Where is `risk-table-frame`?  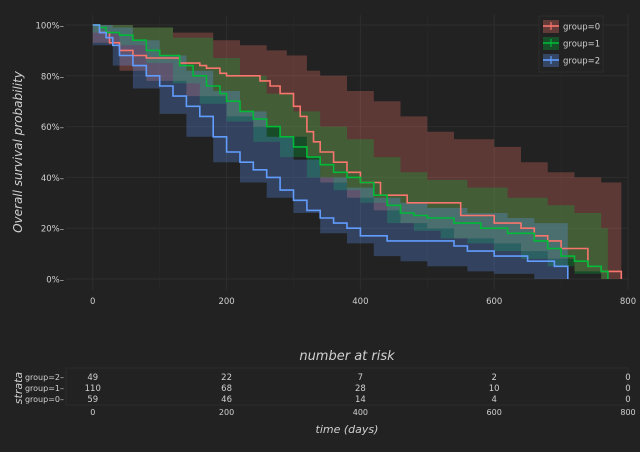
risk-table-frame is located at coordinates (347, 386).